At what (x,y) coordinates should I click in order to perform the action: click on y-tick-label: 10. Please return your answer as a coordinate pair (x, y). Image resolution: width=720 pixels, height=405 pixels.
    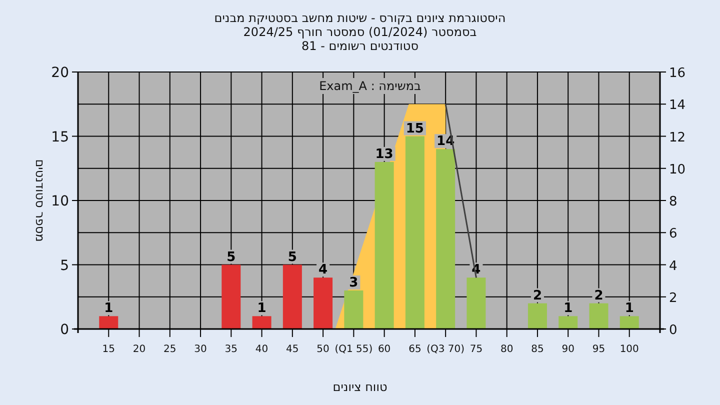
    Looking at the image, I should click on (60, 202).